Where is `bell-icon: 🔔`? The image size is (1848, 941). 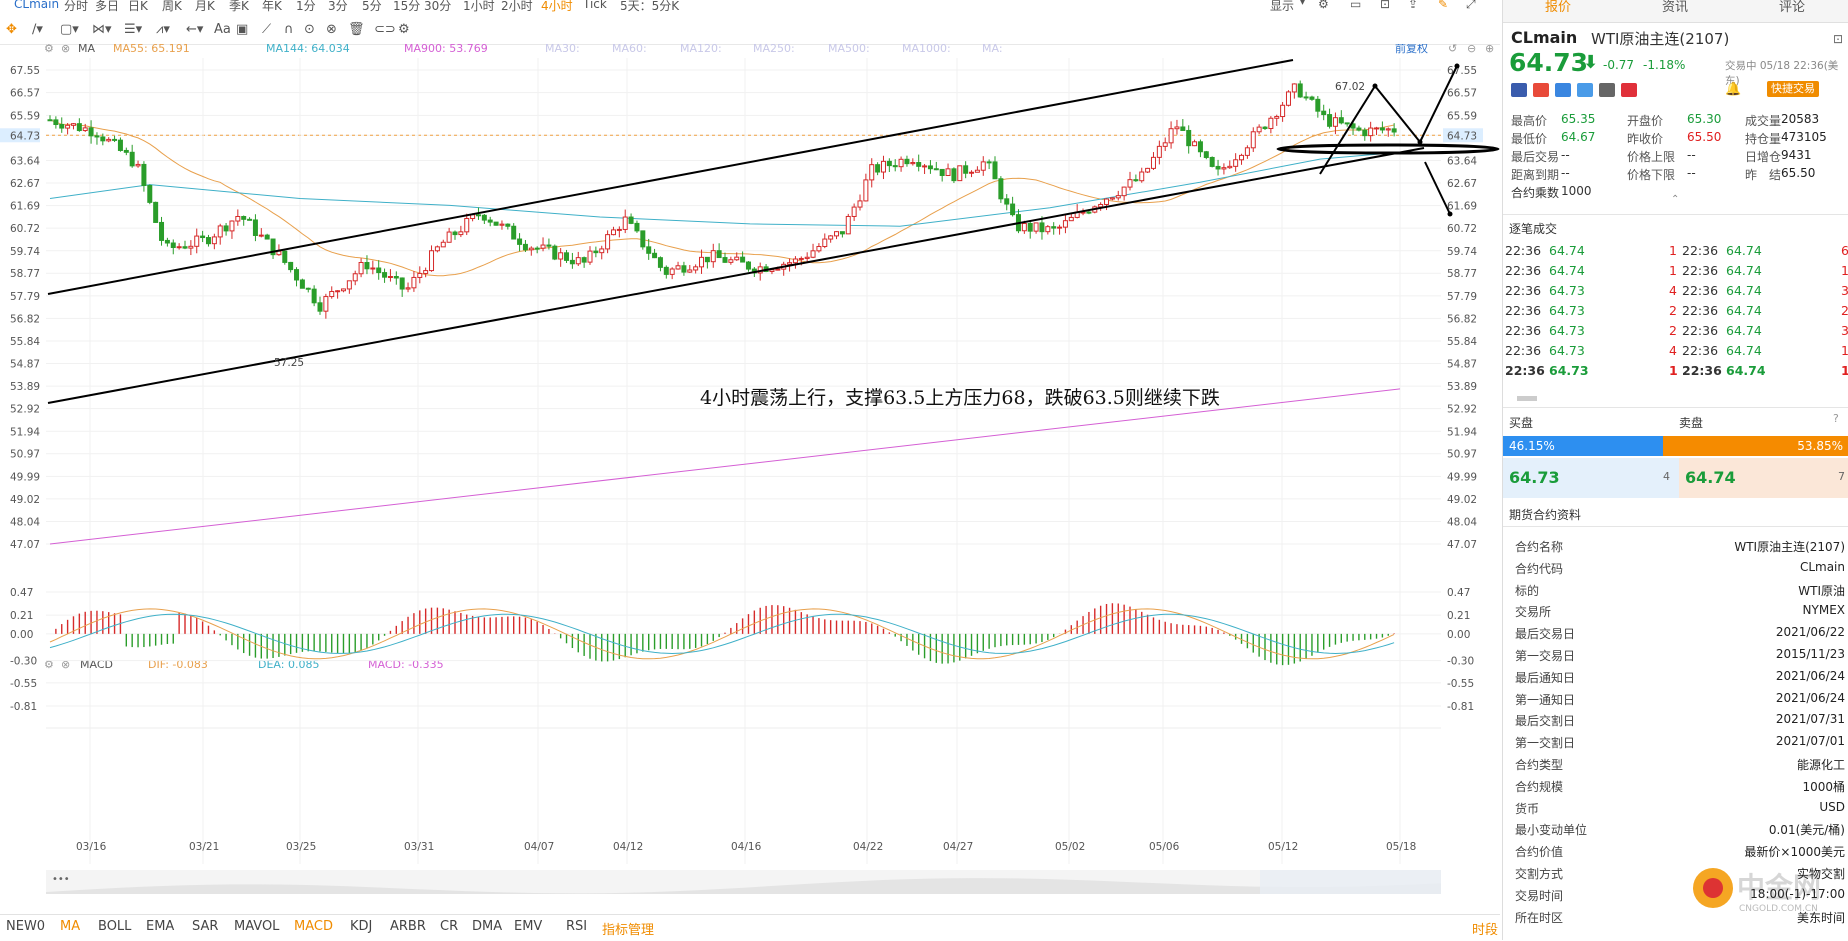
bell-icon: 🔔 is located at coordinates (1733, 89).